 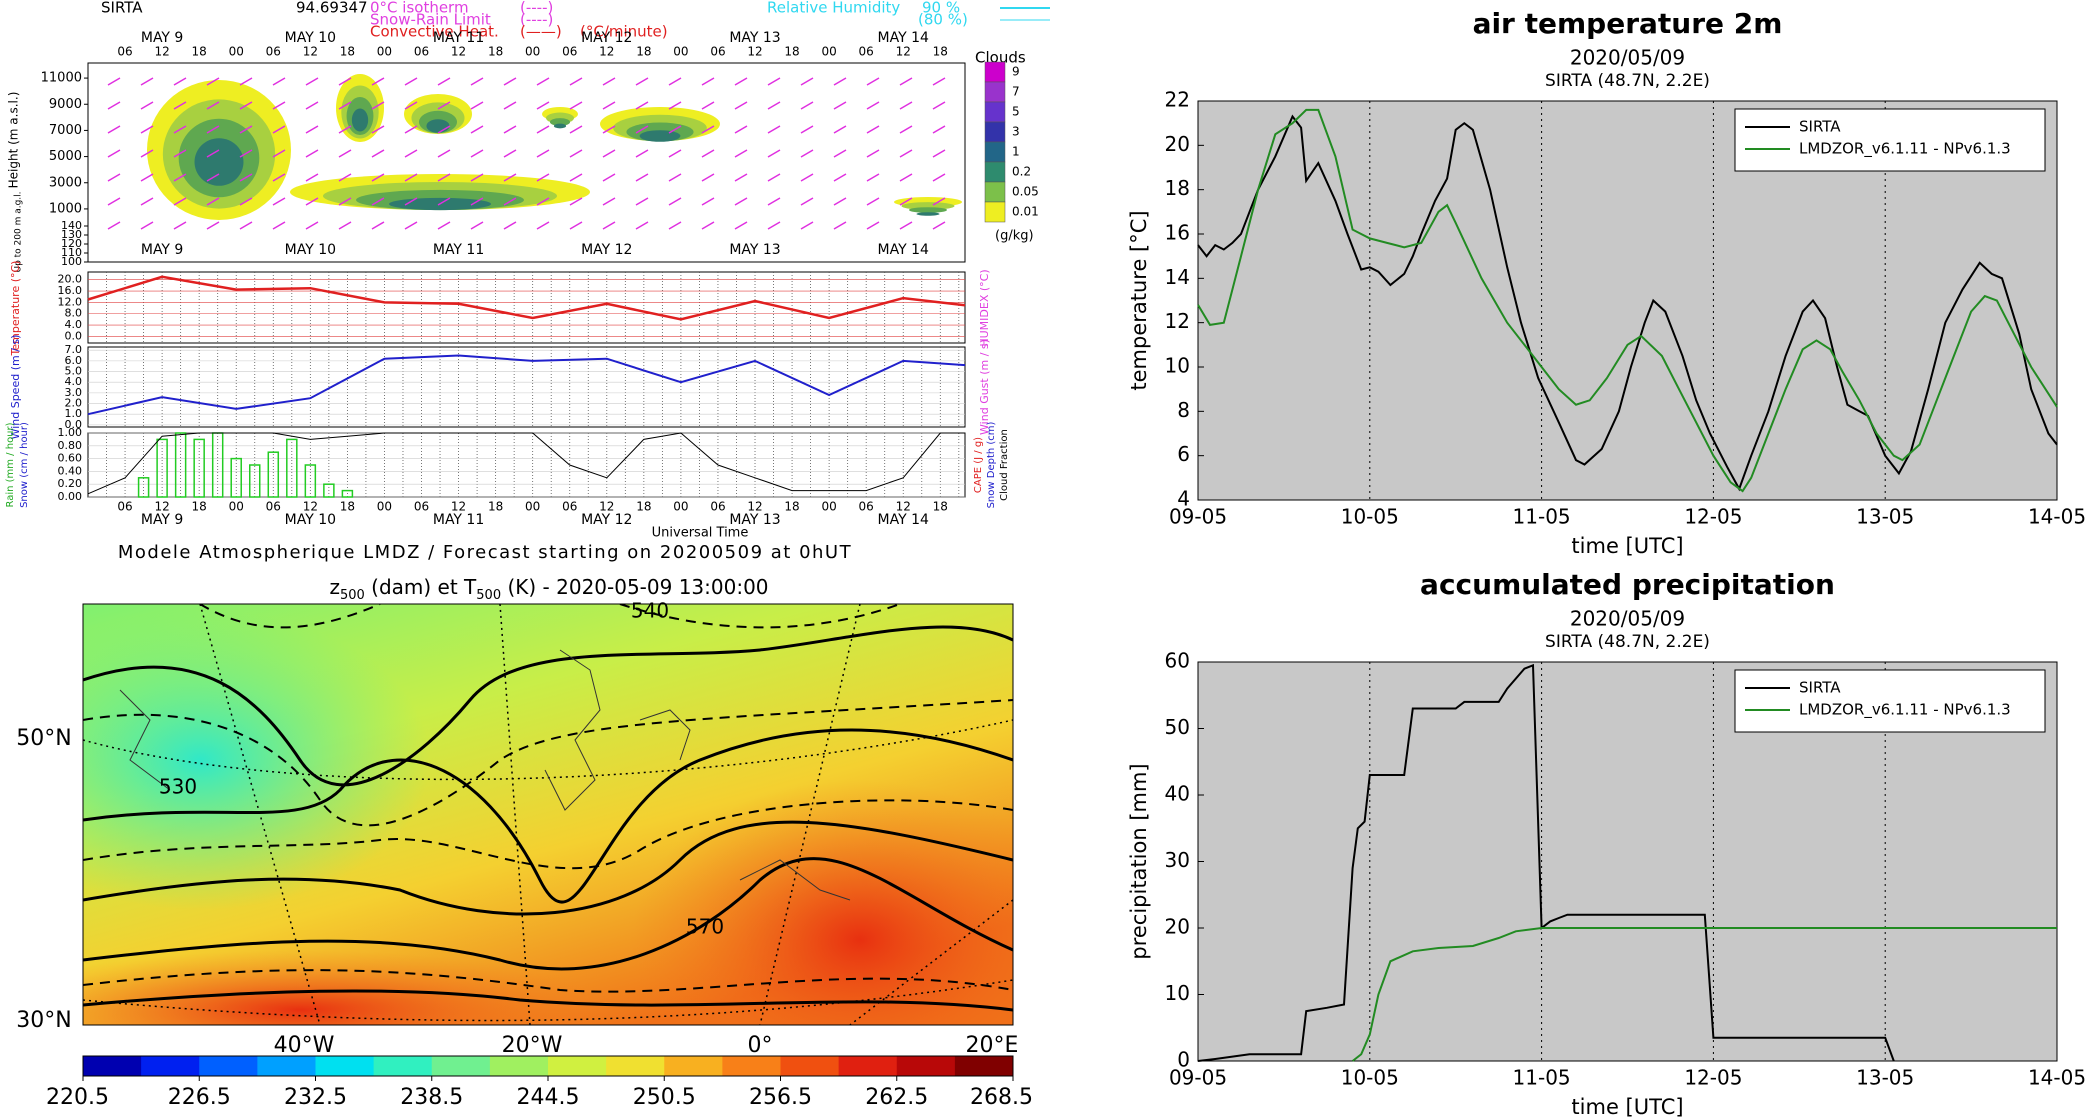 I want to click on cloud-fraction-line, so click(x=526, y=463).